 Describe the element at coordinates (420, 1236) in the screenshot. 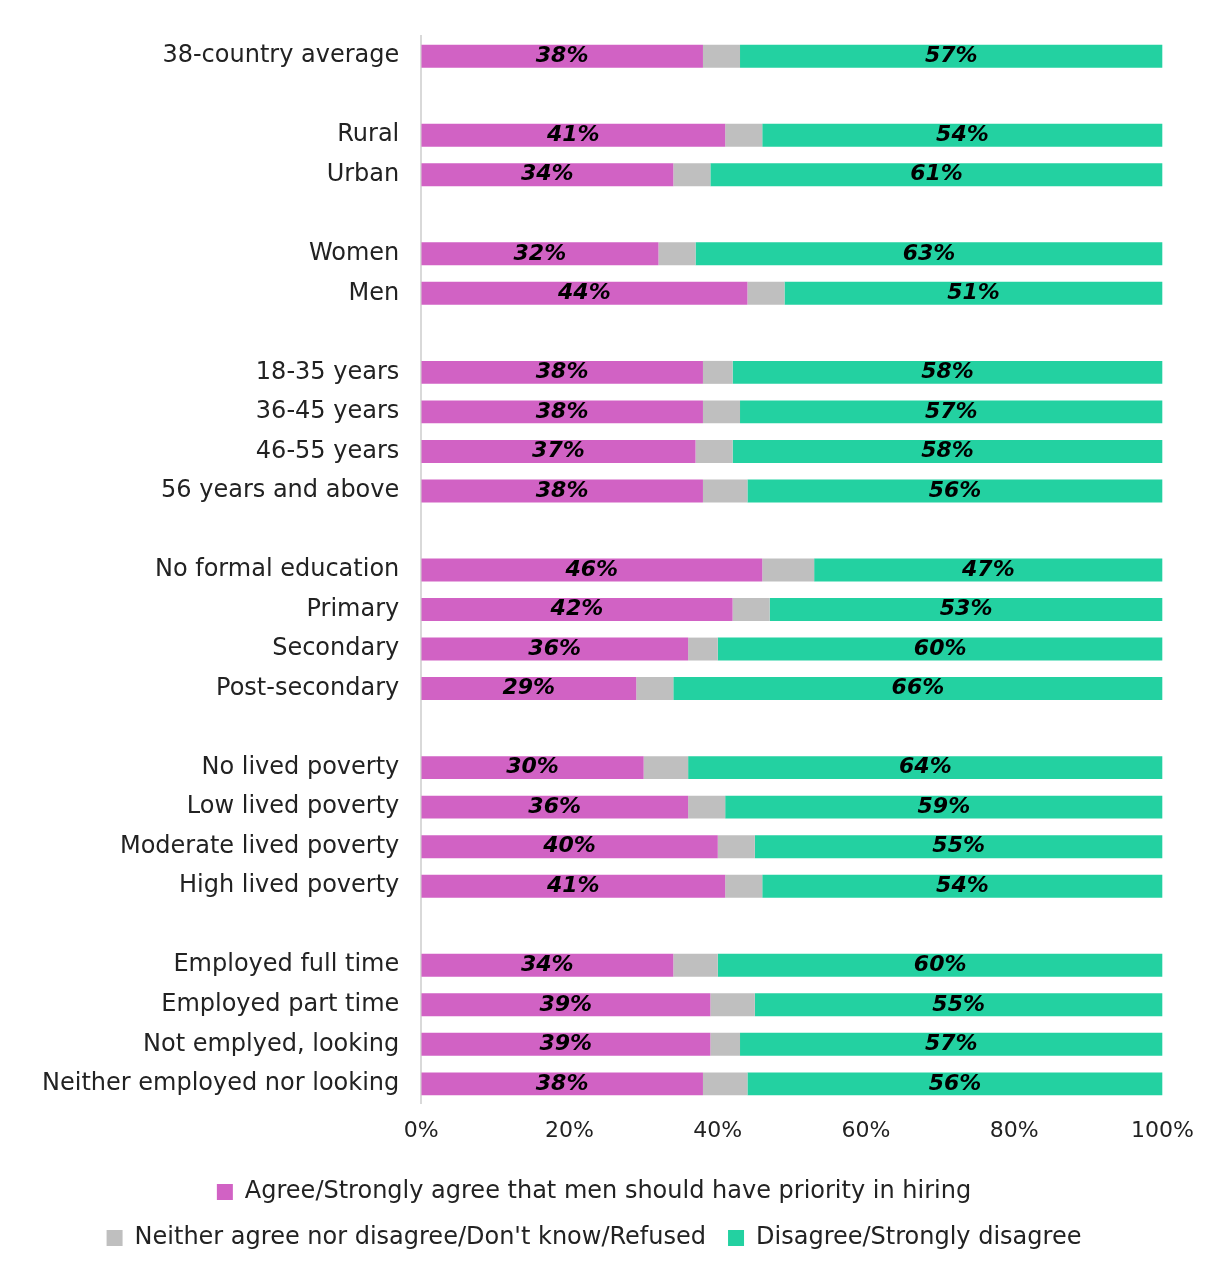

I see `legend-label: Neither agree nor disagree/Don't know/Refused` at that location.